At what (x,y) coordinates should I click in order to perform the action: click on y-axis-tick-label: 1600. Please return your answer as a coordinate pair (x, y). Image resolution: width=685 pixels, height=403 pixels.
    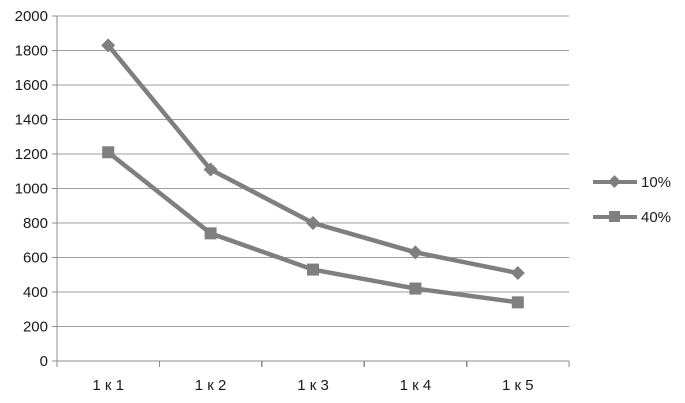
    Looking at the image, I should click on (31, 85).